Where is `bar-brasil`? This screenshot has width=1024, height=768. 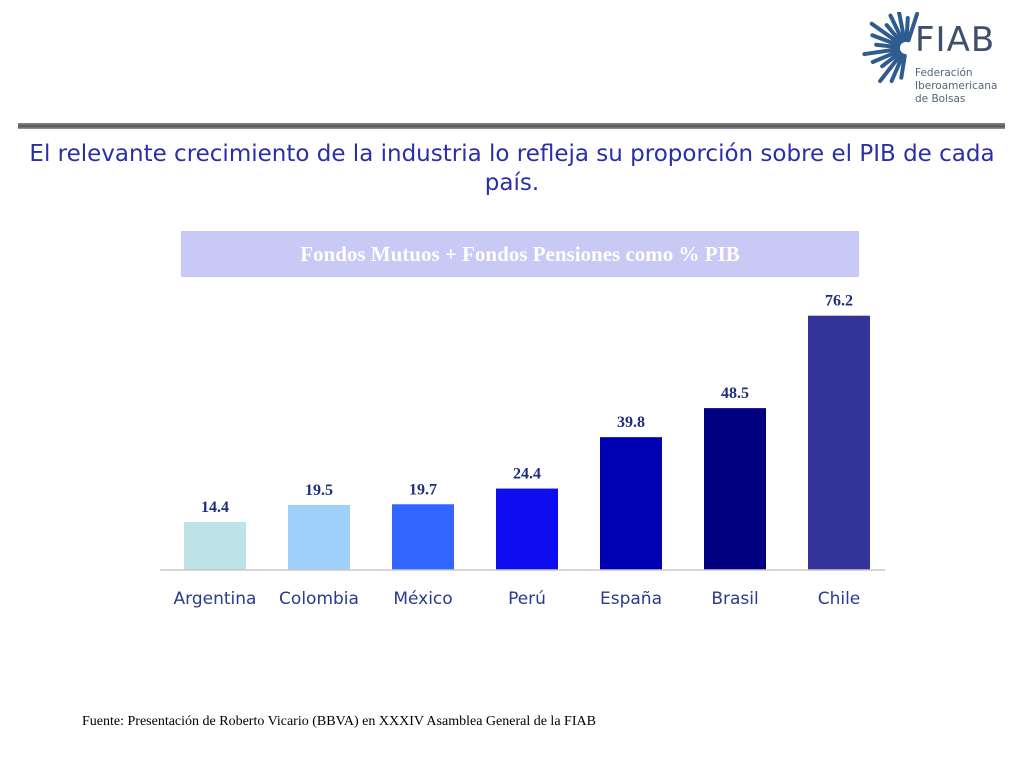 bar-brasil is located at coordinates (735, 489).